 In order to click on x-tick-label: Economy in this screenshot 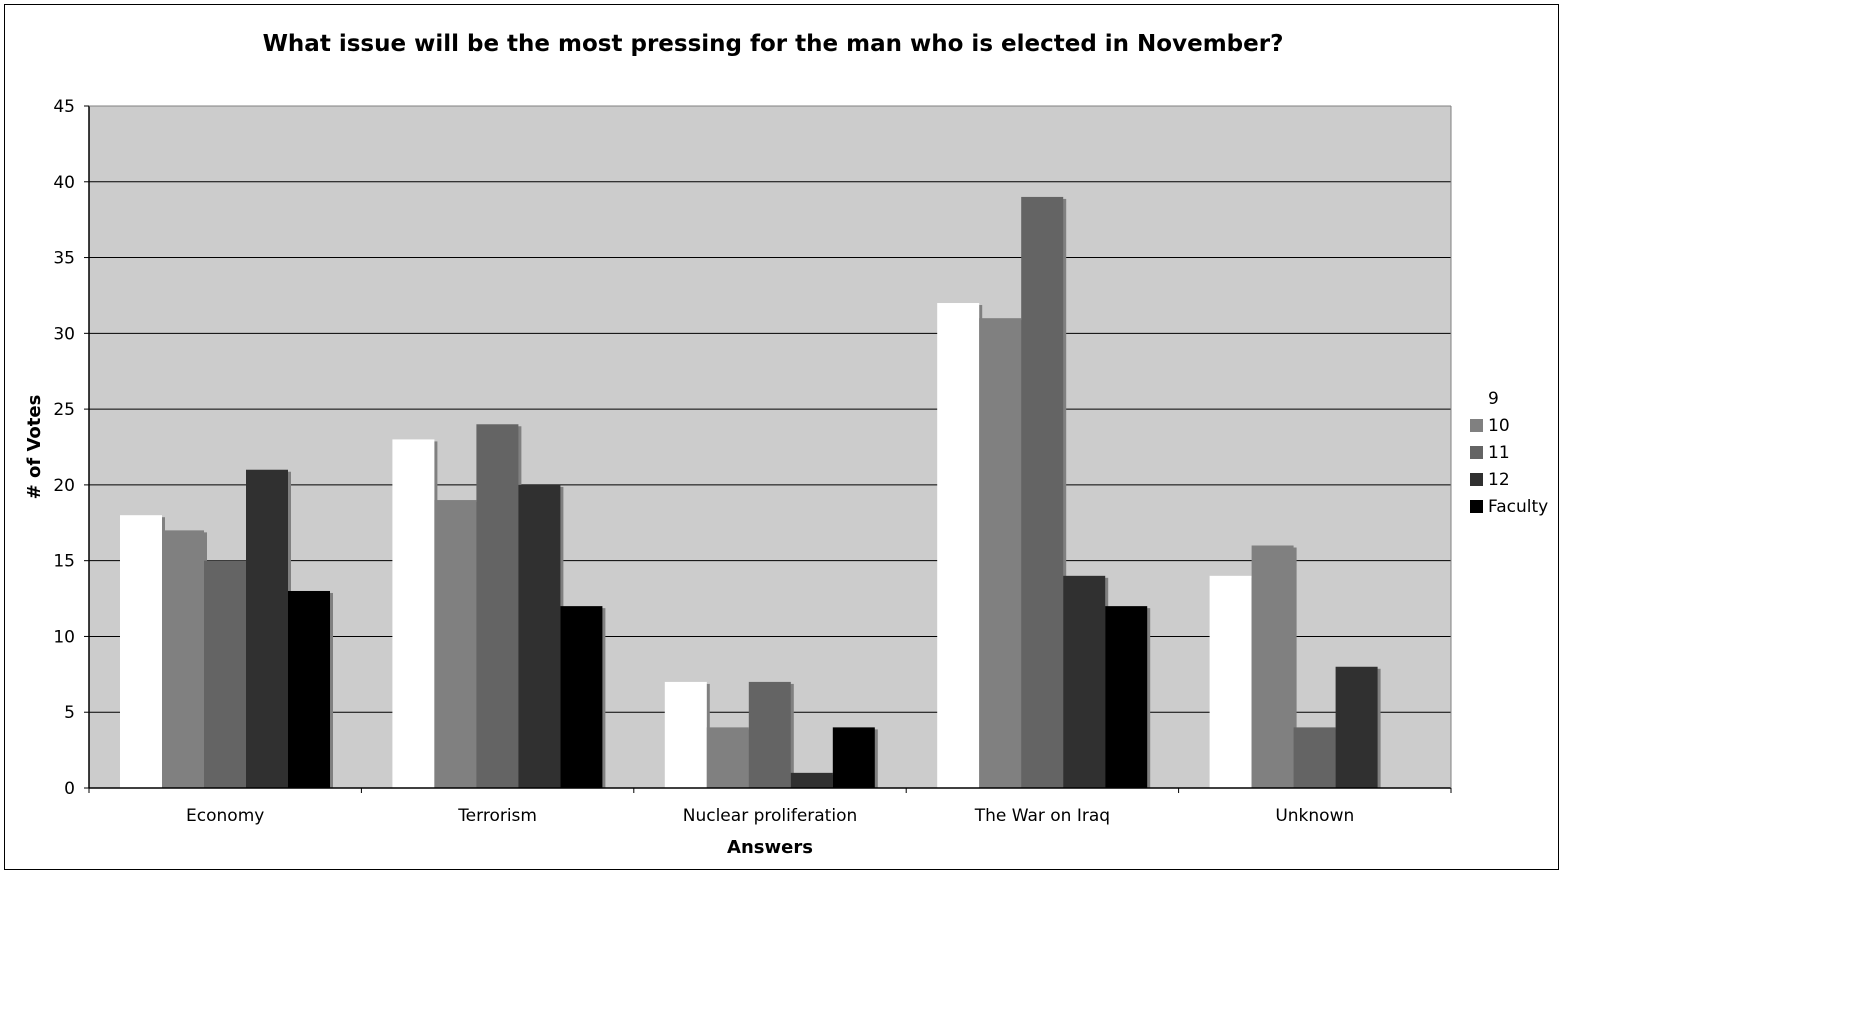, I will do `click(225, 816)`.